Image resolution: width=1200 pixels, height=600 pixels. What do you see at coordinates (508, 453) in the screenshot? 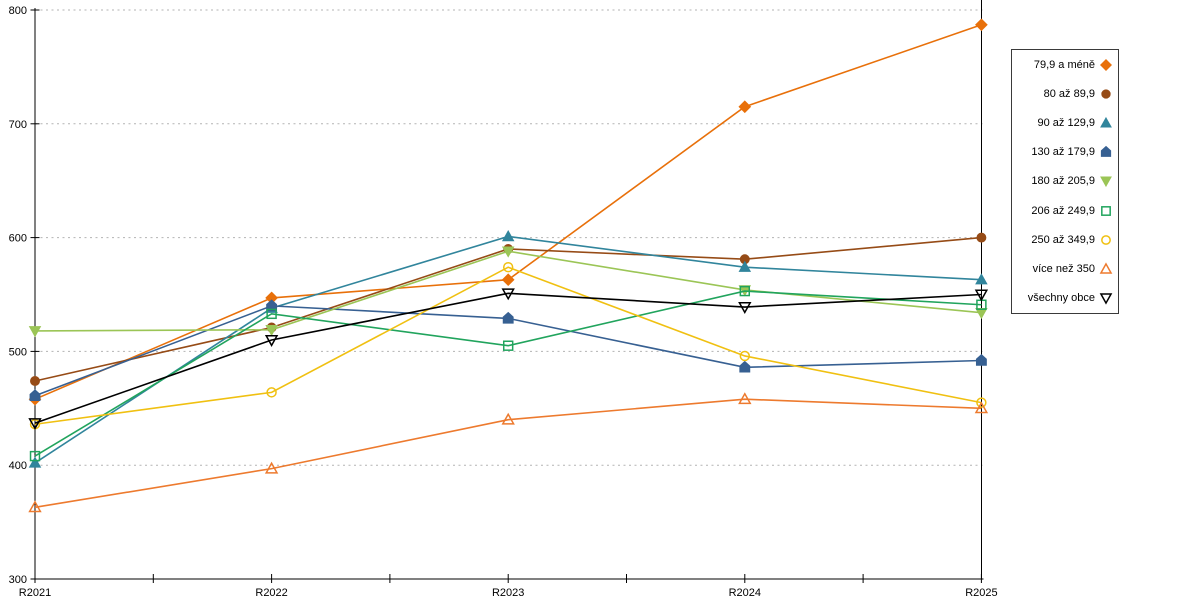
I see `series-line` at bounding box center [508, 453].